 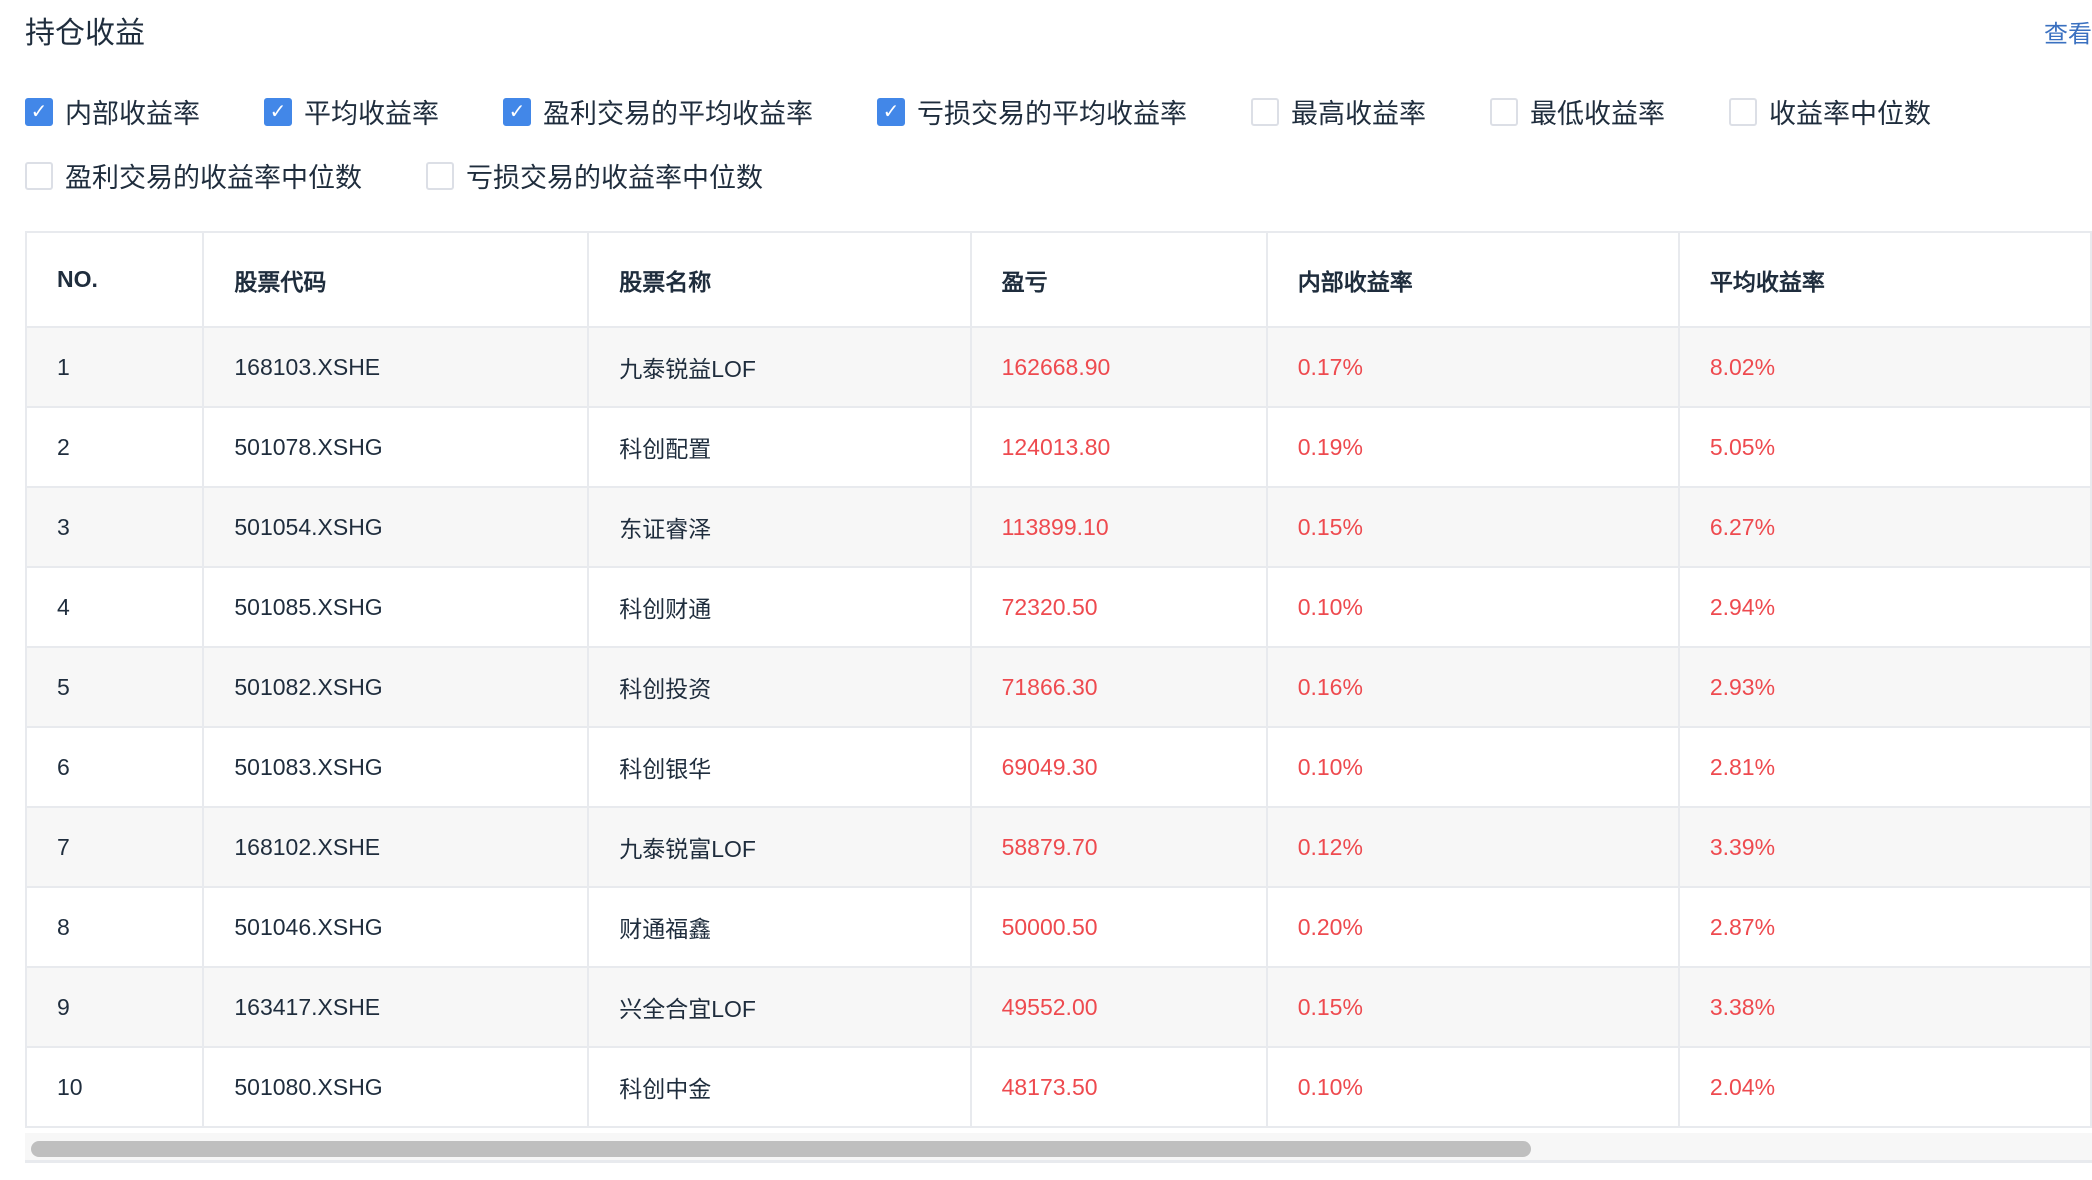 What do you see at coordinates (1118, 1087) in the screenshot?
I see `table-cell: 48173.50` at bounding box center [1118, 1087].